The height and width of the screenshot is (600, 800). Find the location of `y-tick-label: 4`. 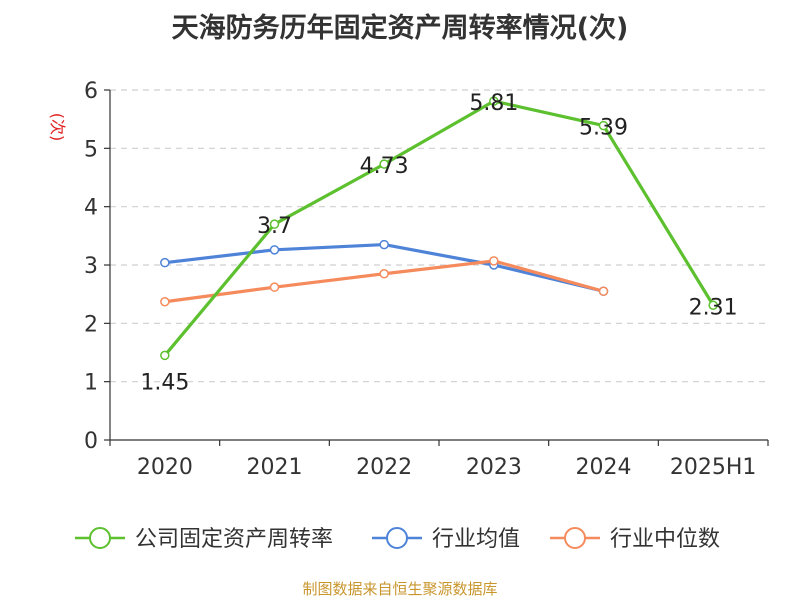

y-tick-label: 4 is located at coordinates (91, 208).